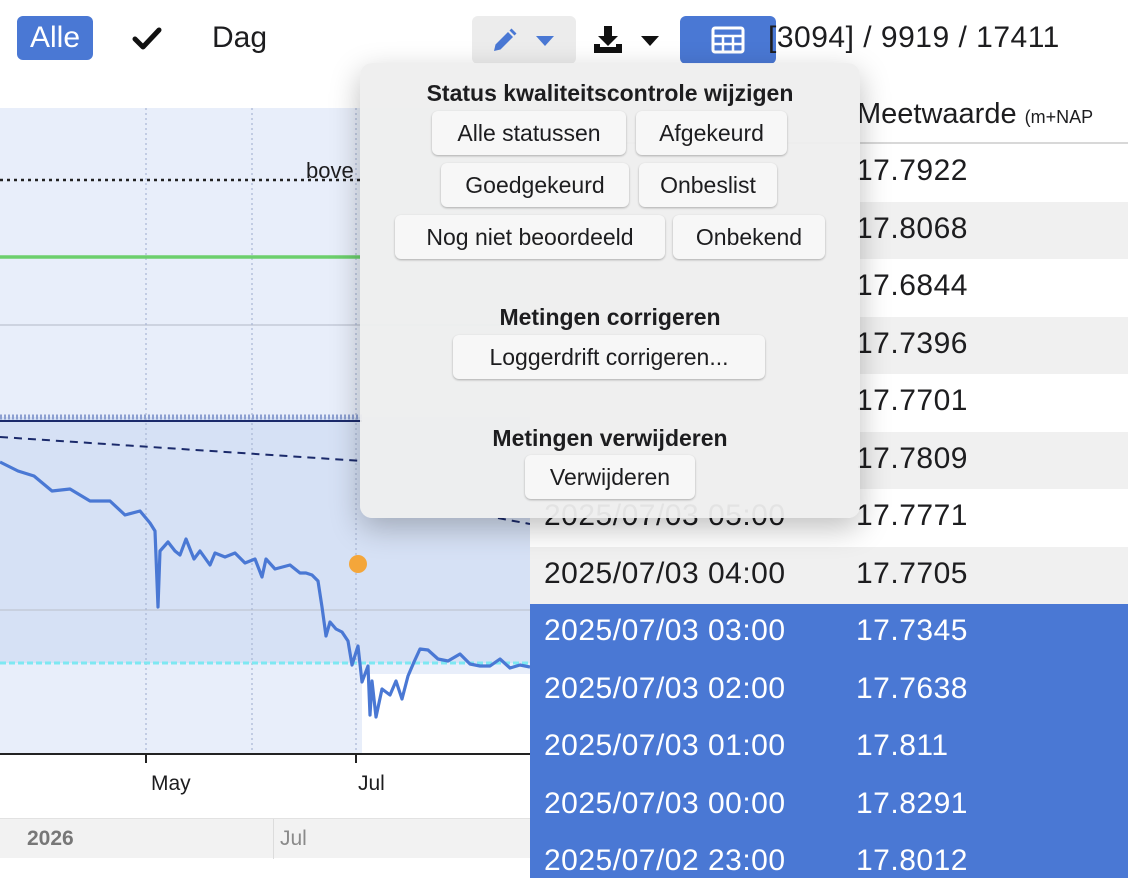 This screenshot has width=1128, height=878. What do you see at coordinates (55, 38) in the screenshot?
I see `all-button: Alle` at bounding box center [55, 38].